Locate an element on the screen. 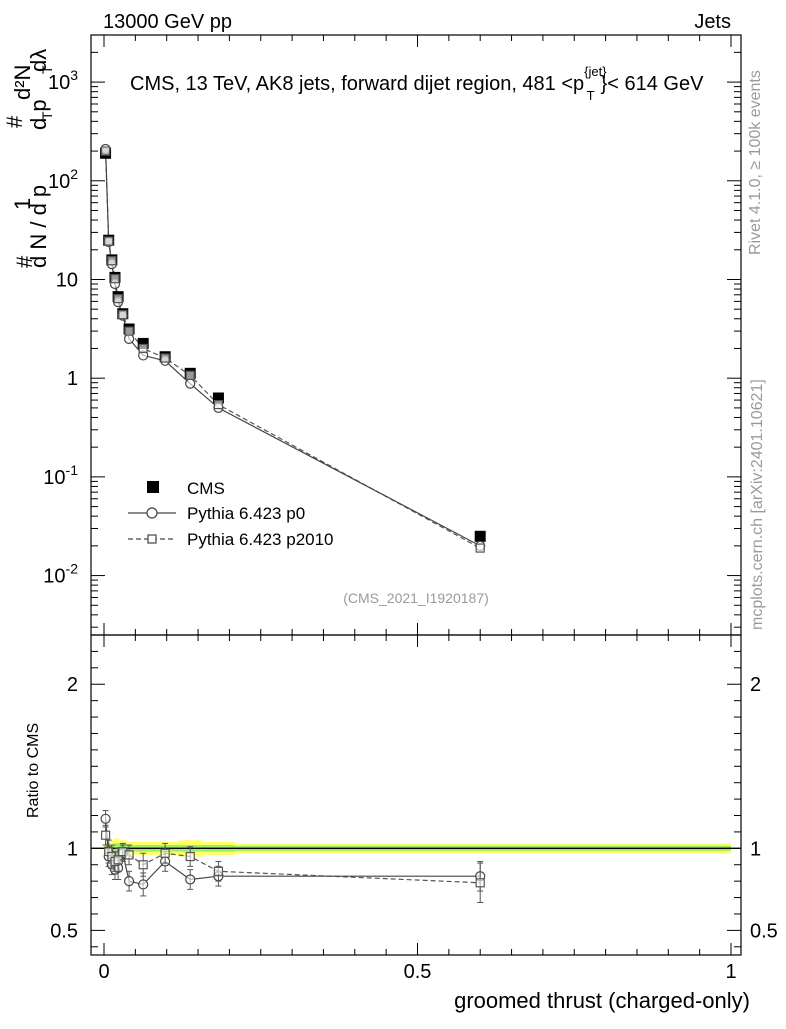 Image resolution: width=786 pixels, height=1029 pixels. ylabel-one: 1 is located at coordinates (22, 204).